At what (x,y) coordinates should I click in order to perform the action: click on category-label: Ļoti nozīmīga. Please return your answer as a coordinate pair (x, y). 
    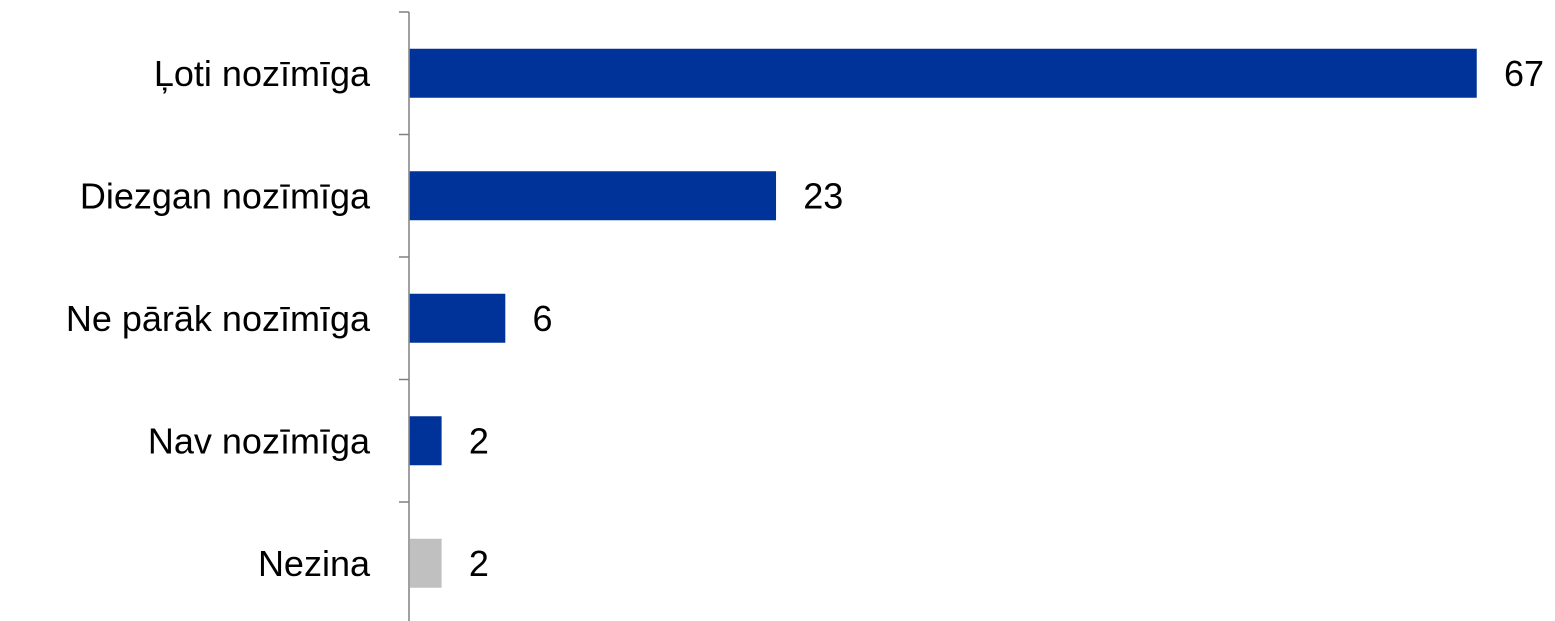
    Looking at the image, I should click on (262, 73).